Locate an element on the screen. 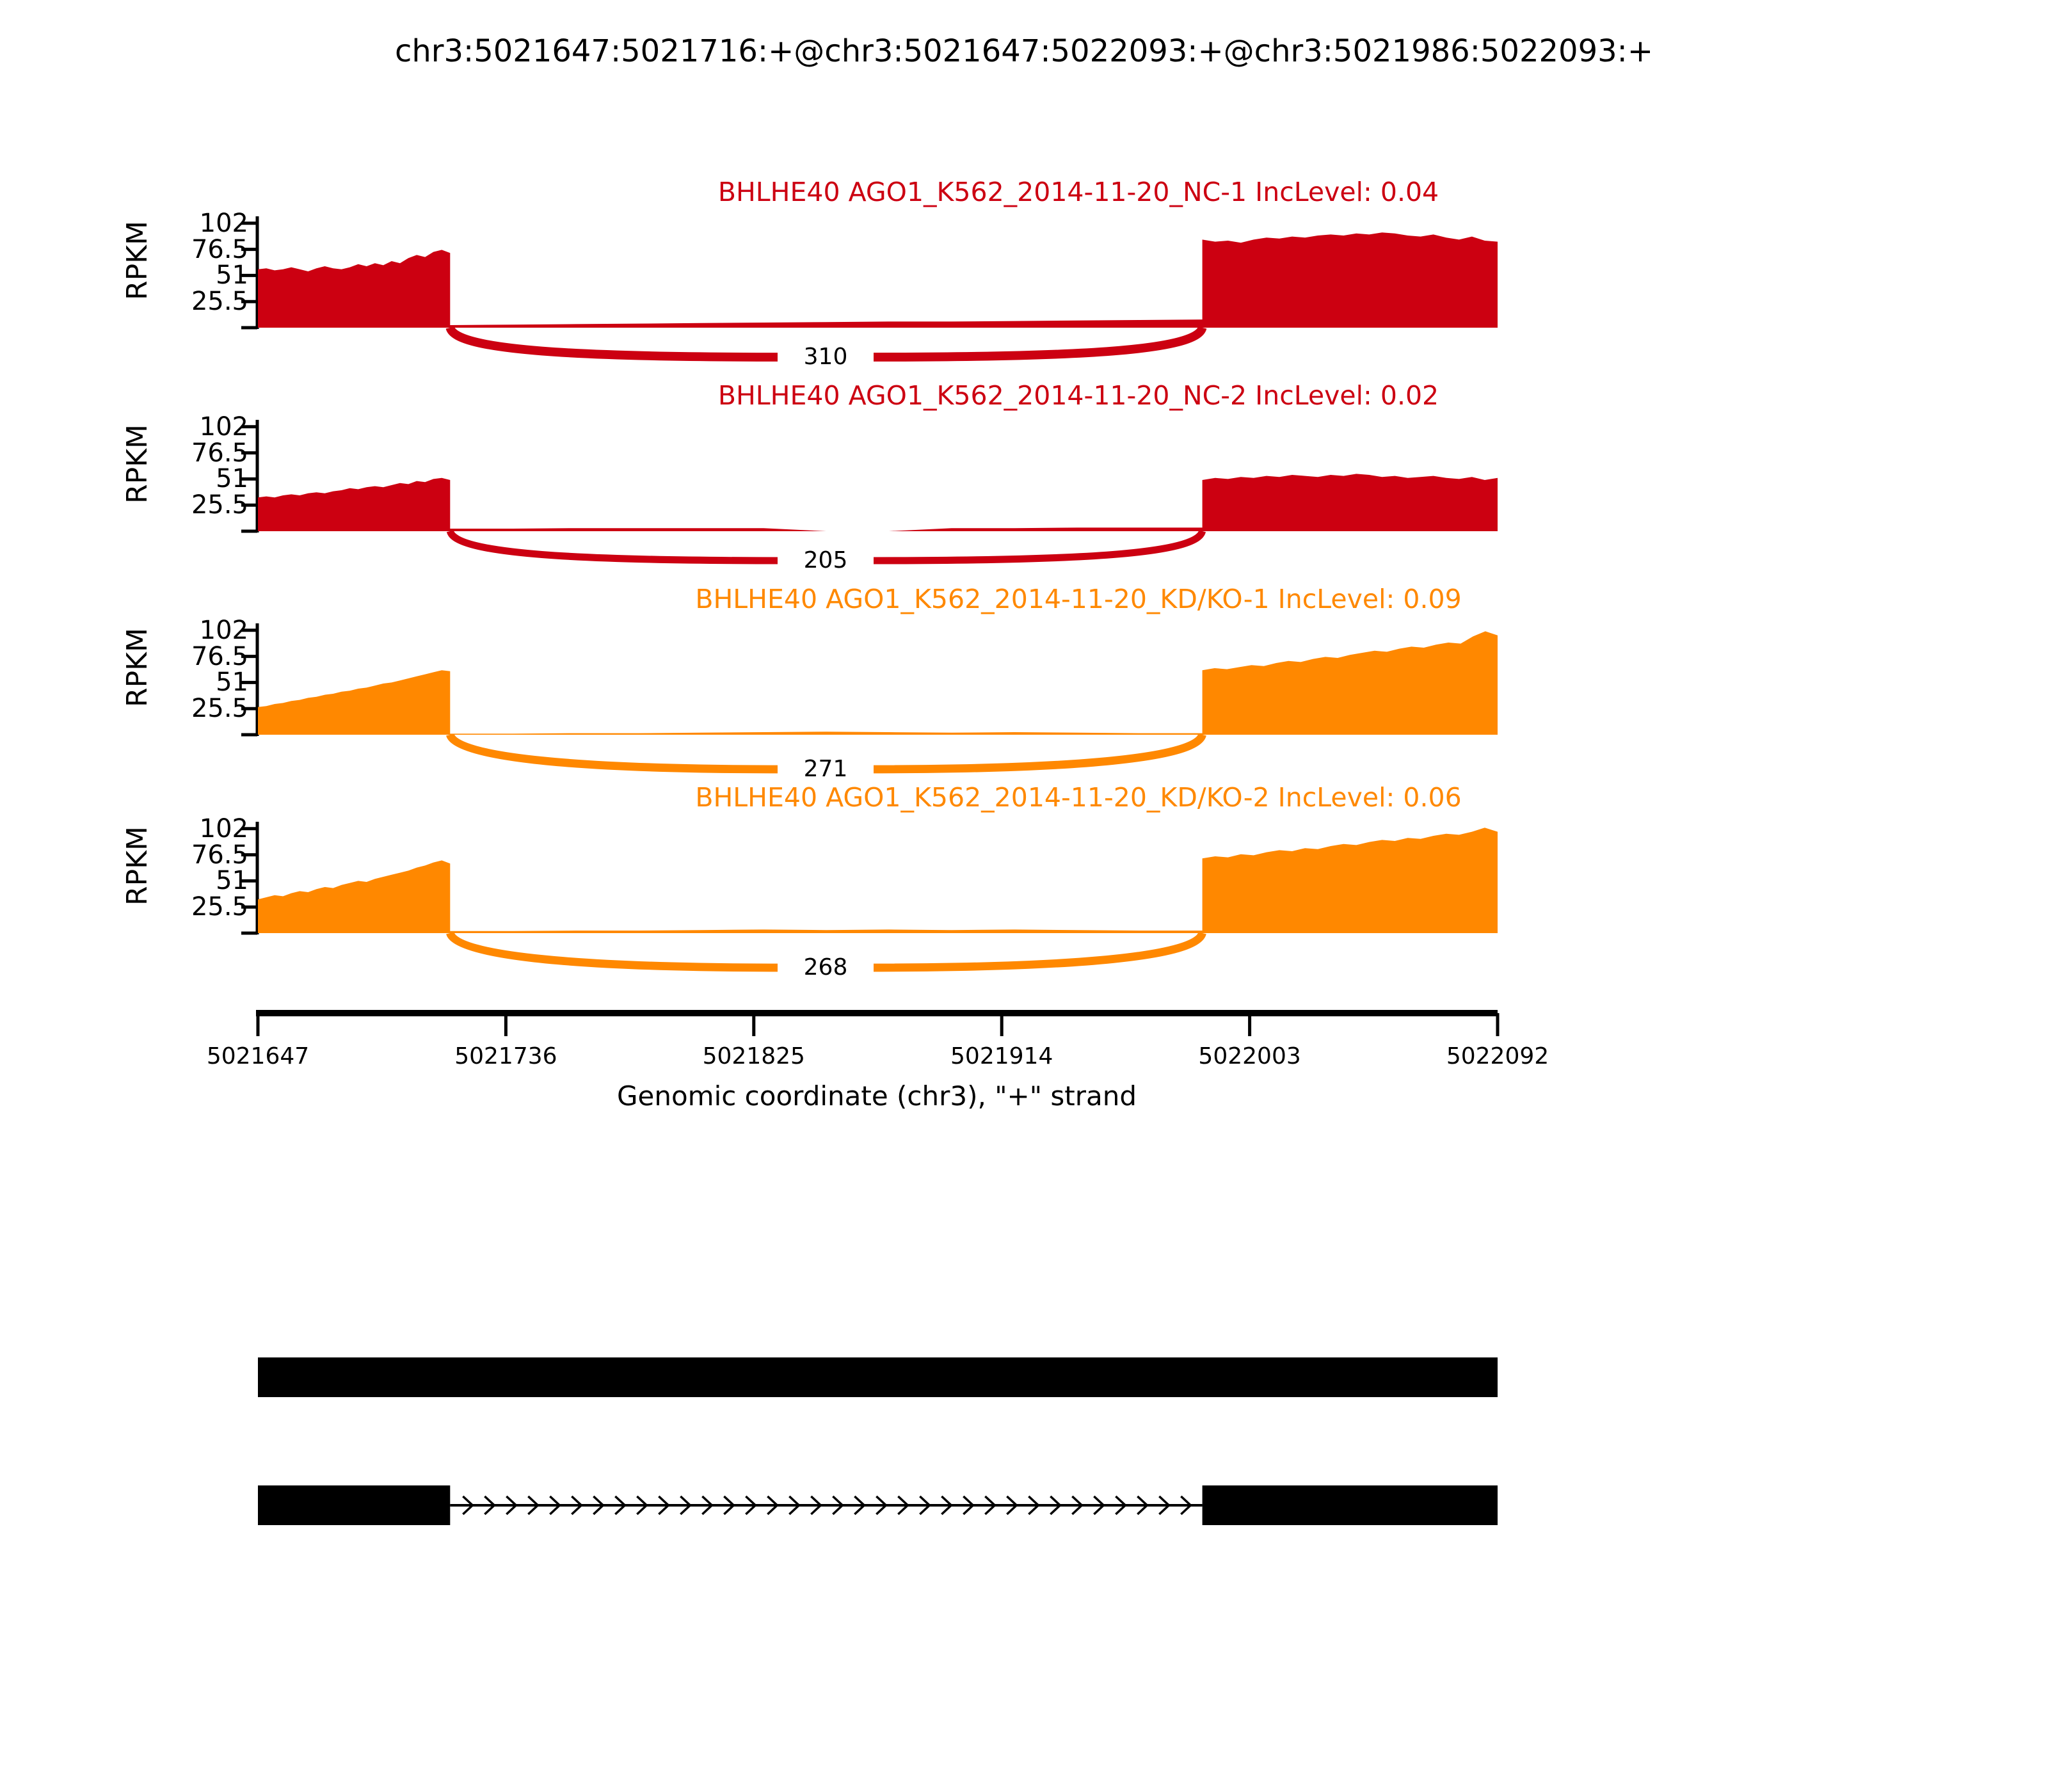  x-tick-label: 5021914 is located at coordinates (1001, 1056).